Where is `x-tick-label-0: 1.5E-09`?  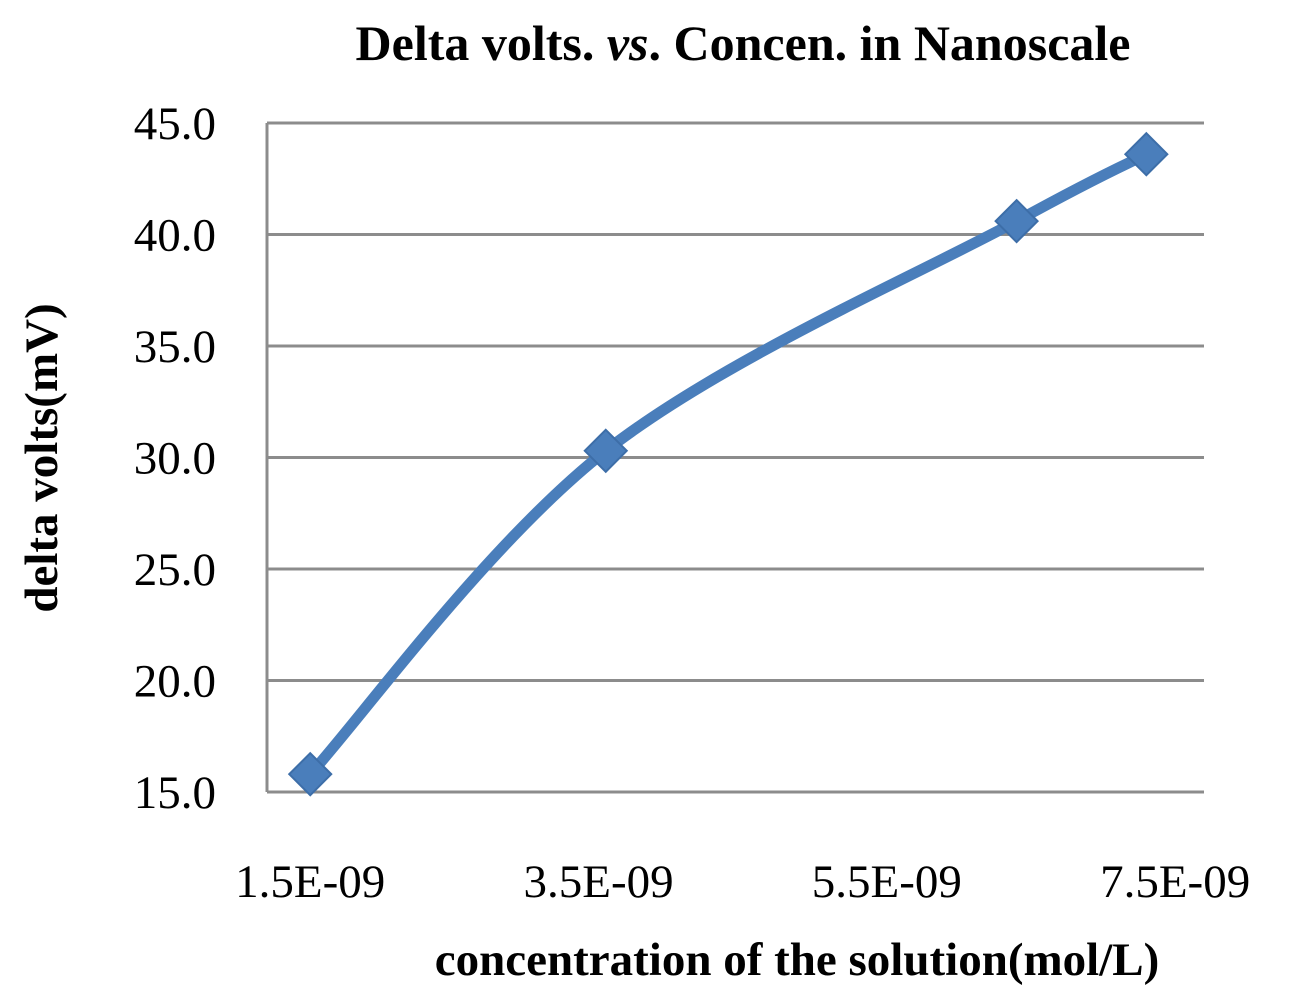
x-tick-label-0: 1.5E-09 is located at coordinates (310, 882).